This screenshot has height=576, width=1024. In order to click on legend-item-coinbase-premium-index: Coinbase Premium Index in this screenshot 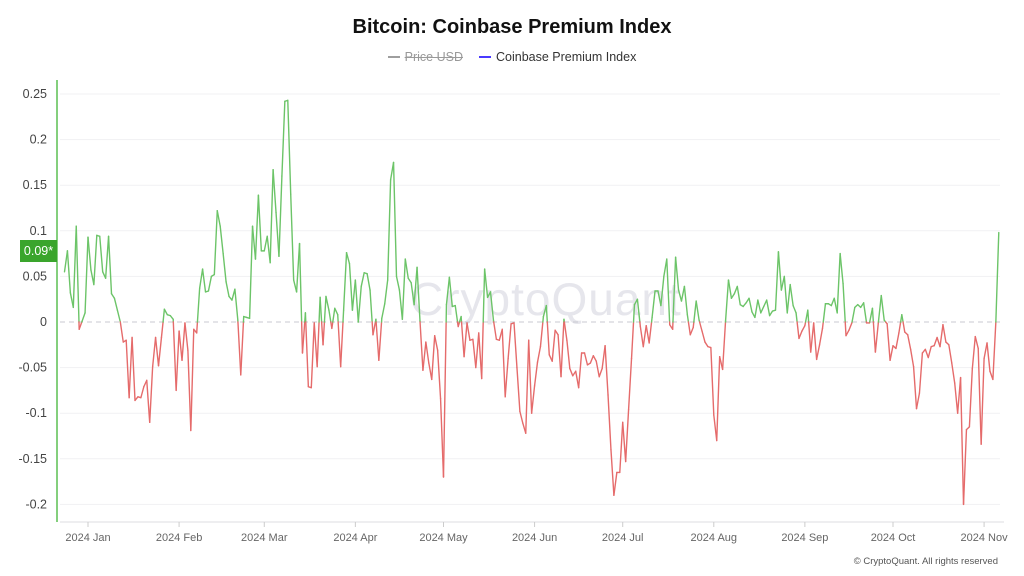, I will do `click(557, 57)`.